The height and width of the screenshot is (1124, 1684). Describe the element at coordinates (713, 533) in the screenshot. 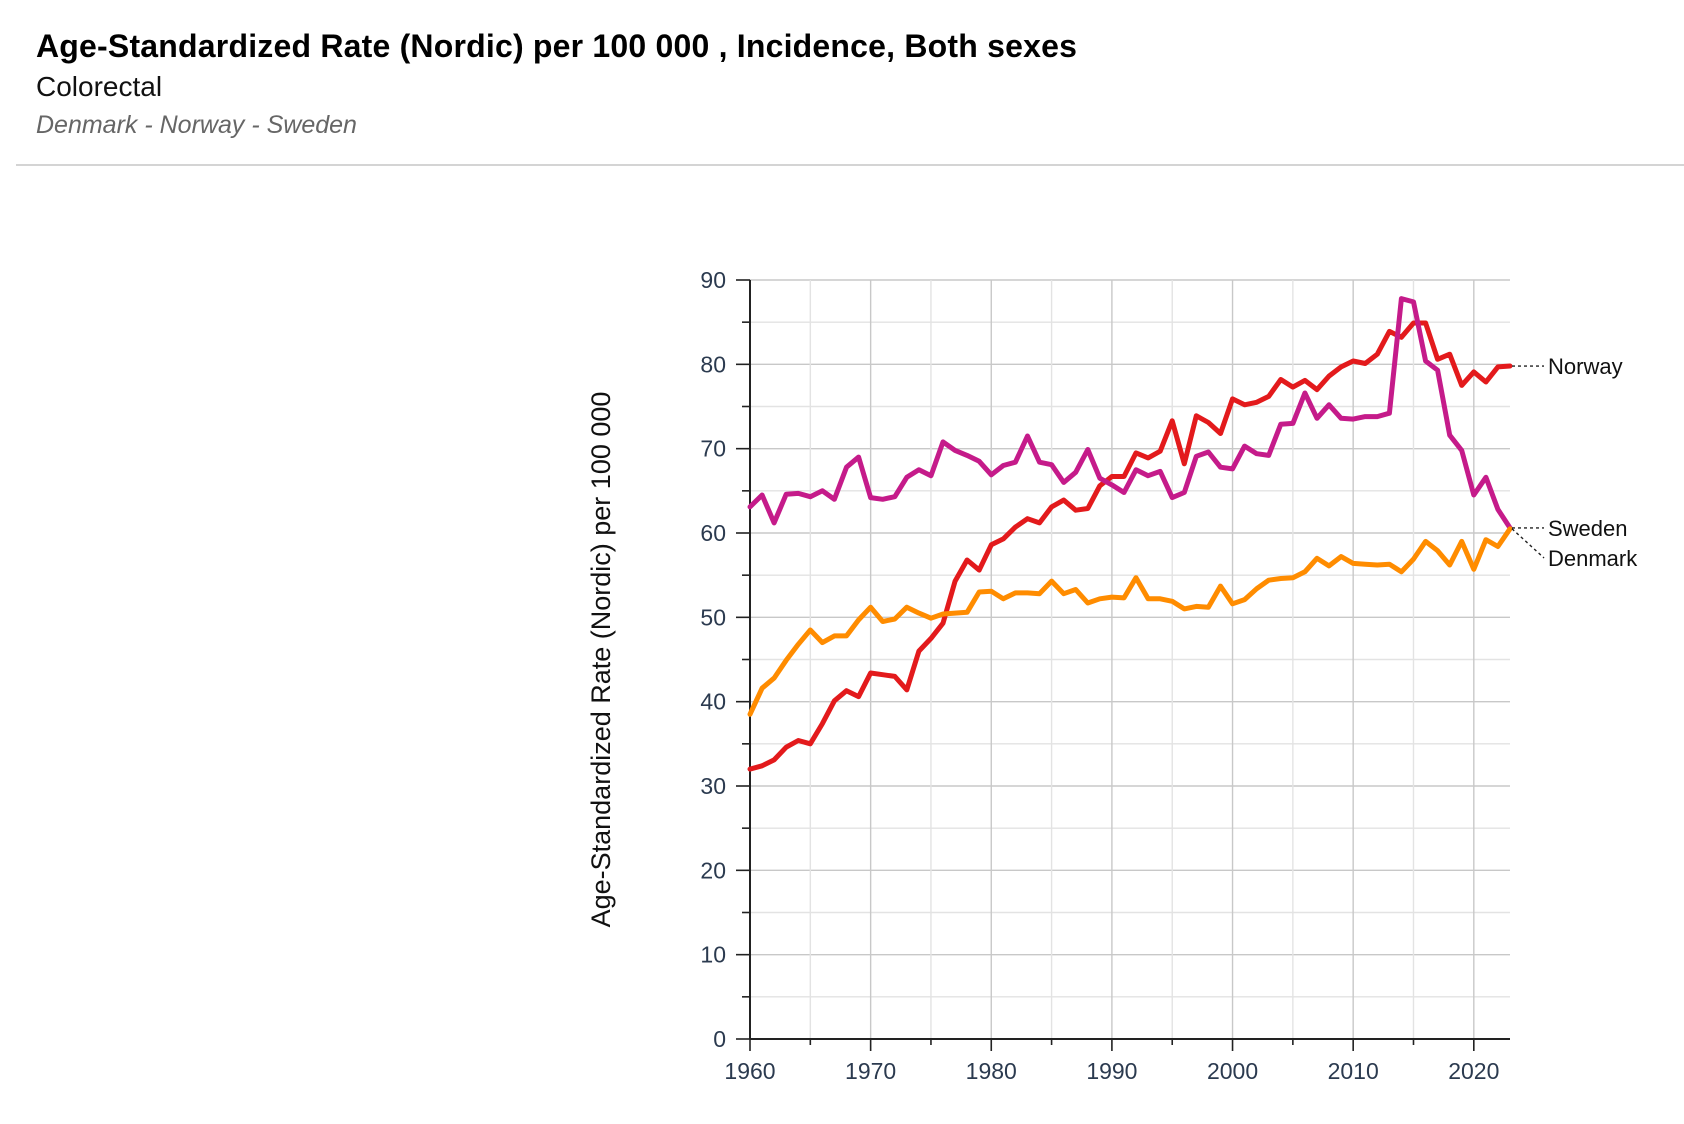

I see `y-tick-label: 60` at that location.